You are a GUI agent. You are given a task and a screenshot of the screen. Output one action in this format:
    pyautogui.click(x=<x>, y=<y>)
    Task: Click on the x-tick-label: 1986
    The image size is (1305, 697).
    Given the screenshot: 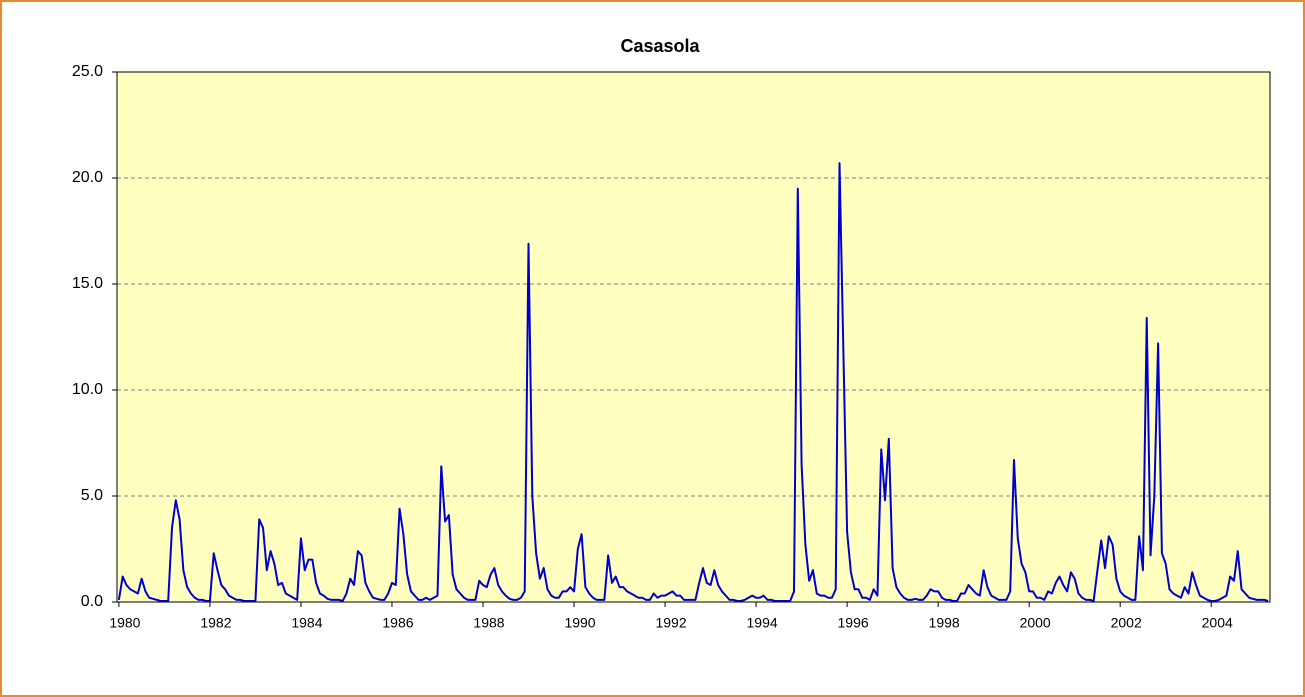 What is the action you would take?
    pyautogui.click(x=397, y=623)
    